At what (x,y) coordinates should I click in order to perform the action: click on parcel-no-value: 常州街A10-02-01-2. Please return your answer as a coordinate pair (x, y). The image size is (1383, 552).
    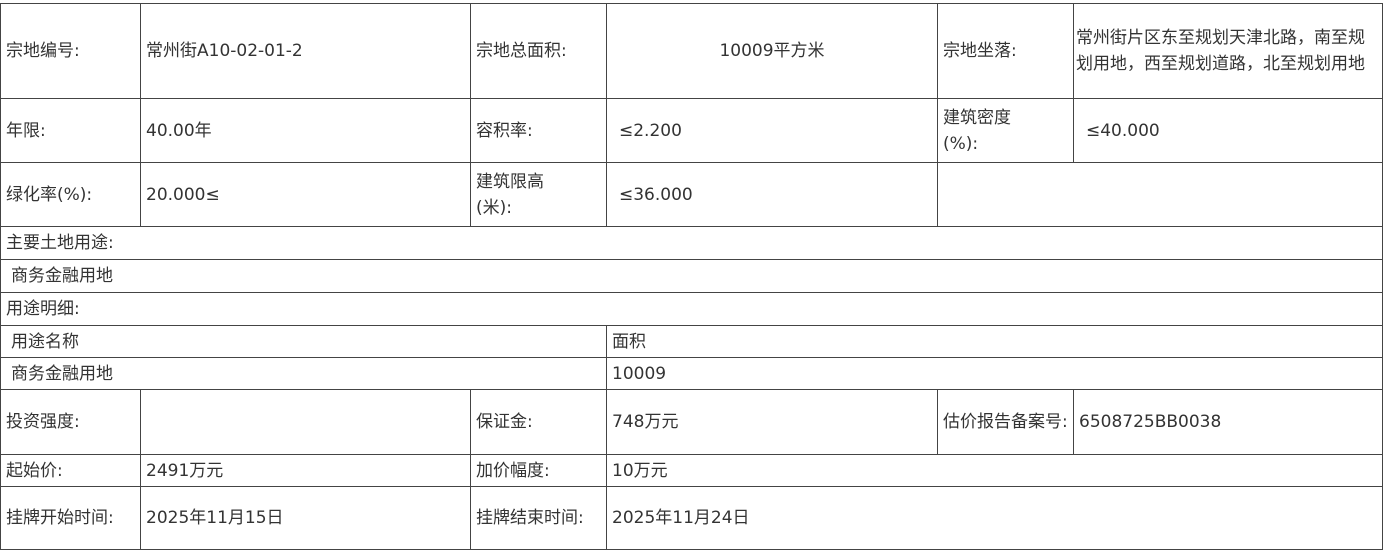
    Looking at the image, I should click on (305, 51).